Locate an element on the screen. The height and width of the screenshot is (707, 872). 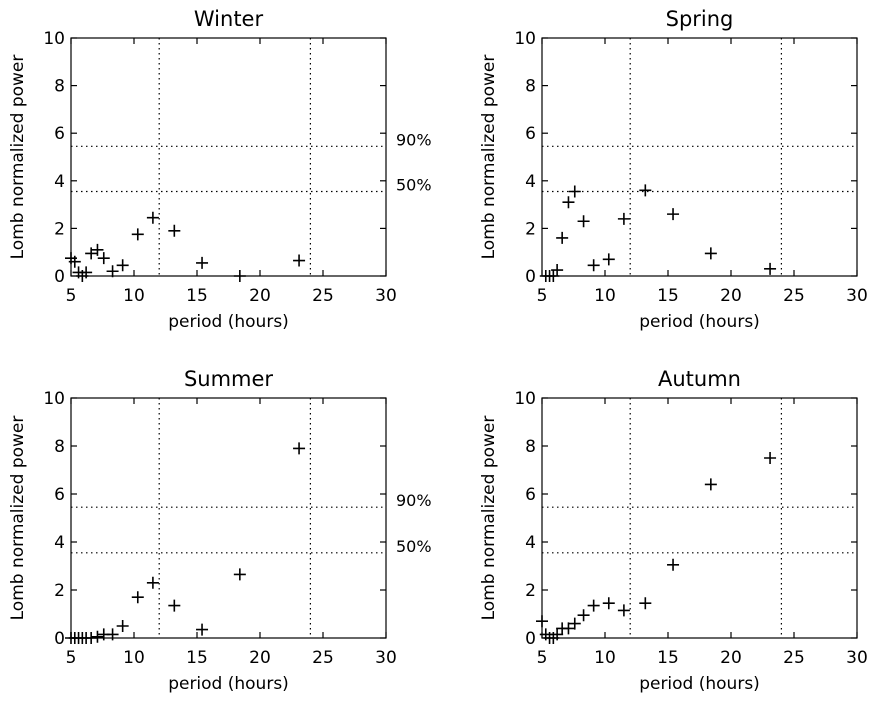
panel-title: Autumn is located at coordinates (699, 379).